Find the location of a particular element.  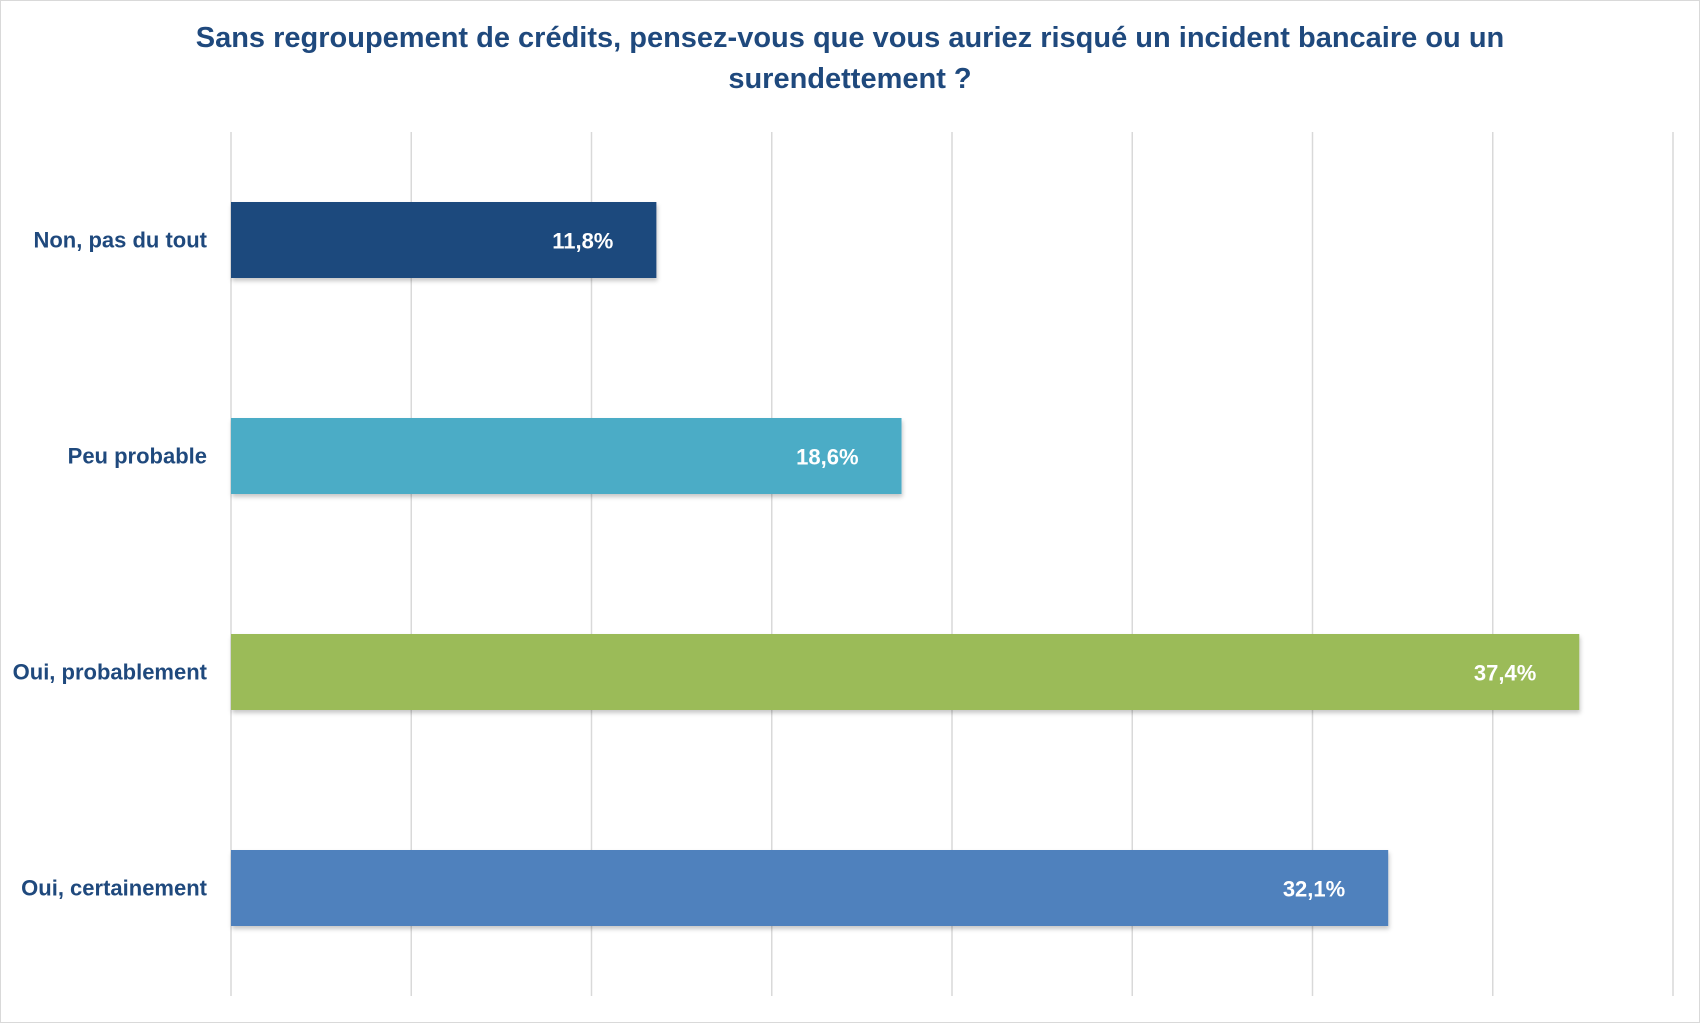

category-label: Oui, certainement is located at coordinates (114, 888).